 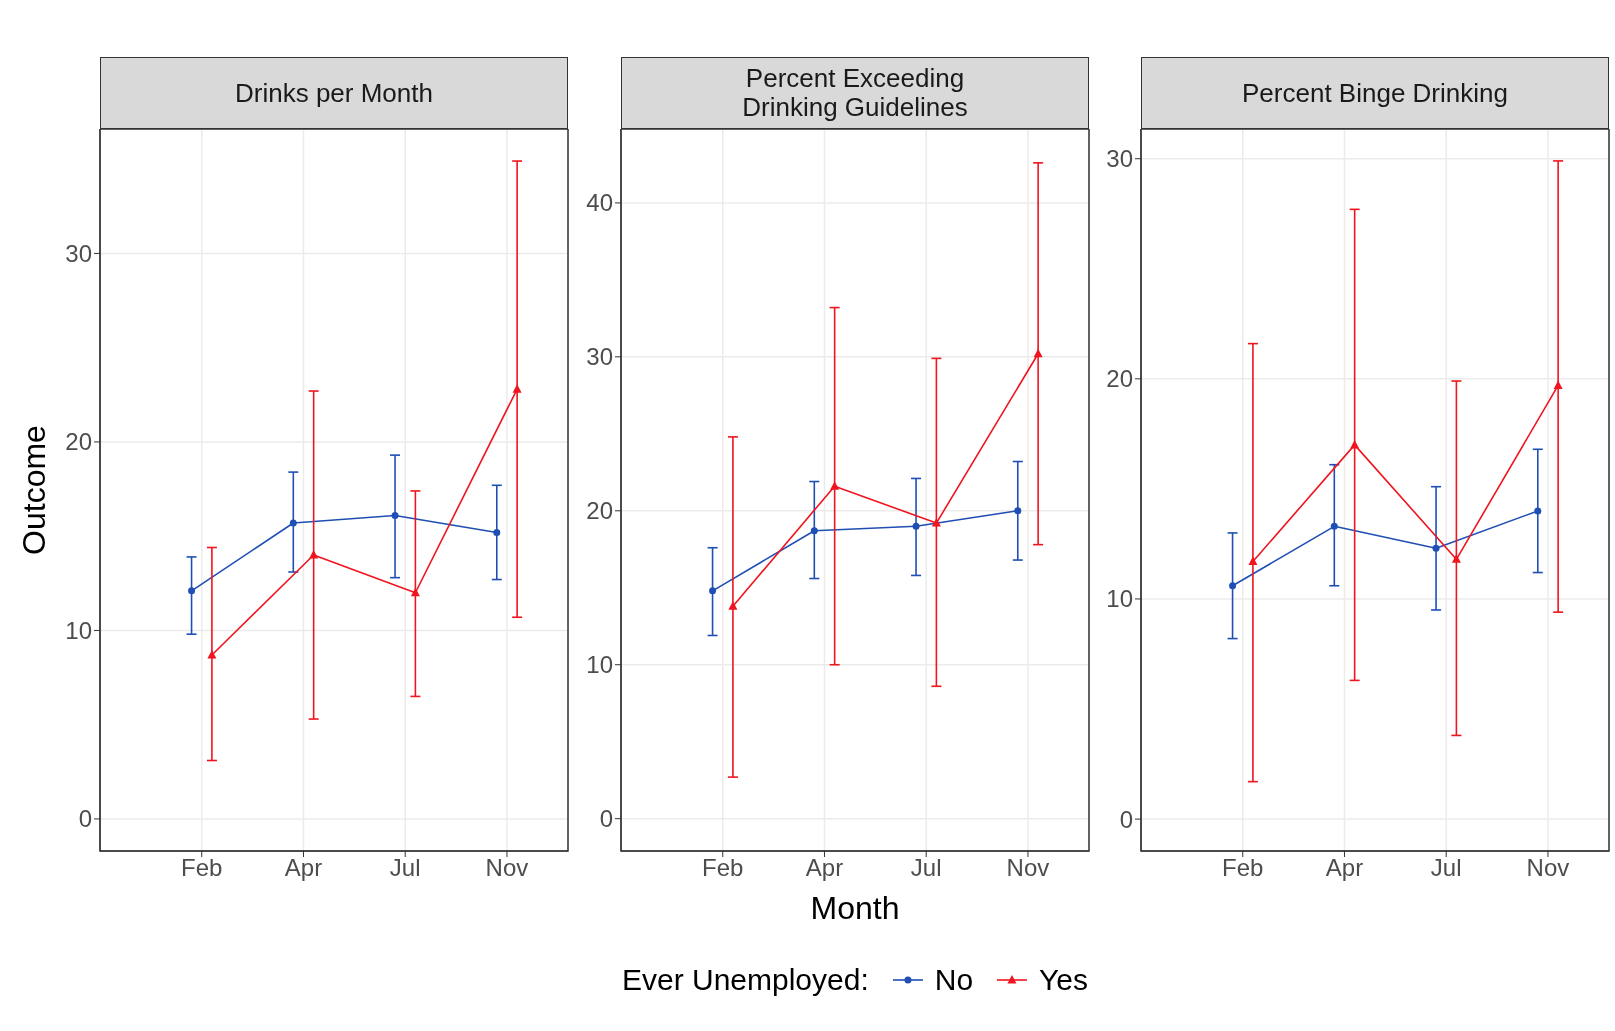 I want to click on x-axis-title: Month, so click(x=855, y=908).